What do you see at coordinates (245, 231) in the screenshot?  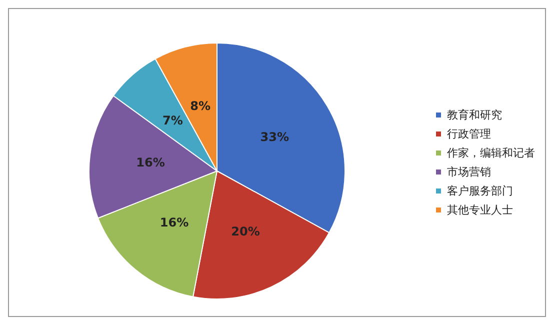 I see `data-label: 20%` at bounding box center [245, 231].